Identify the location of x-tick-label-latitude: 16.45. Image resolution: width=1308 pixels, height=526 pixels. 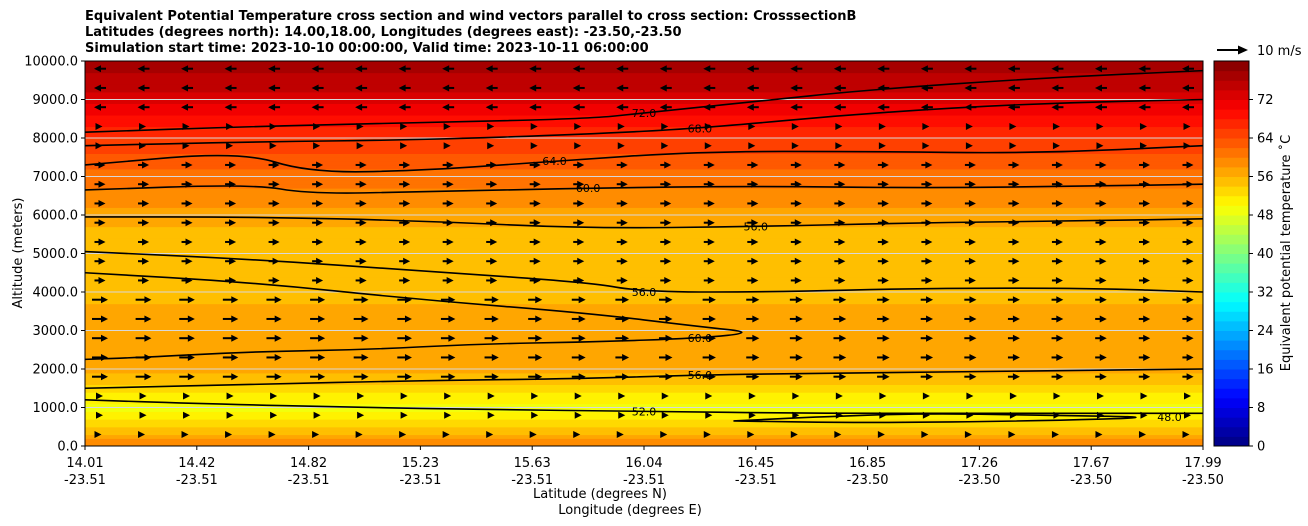
(755, 463).